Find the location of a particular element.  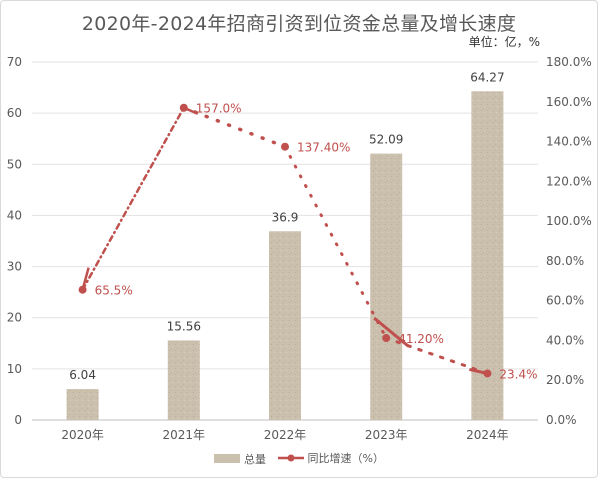

unit-note: 单位：亿，% is located at coordinates (504, 42).